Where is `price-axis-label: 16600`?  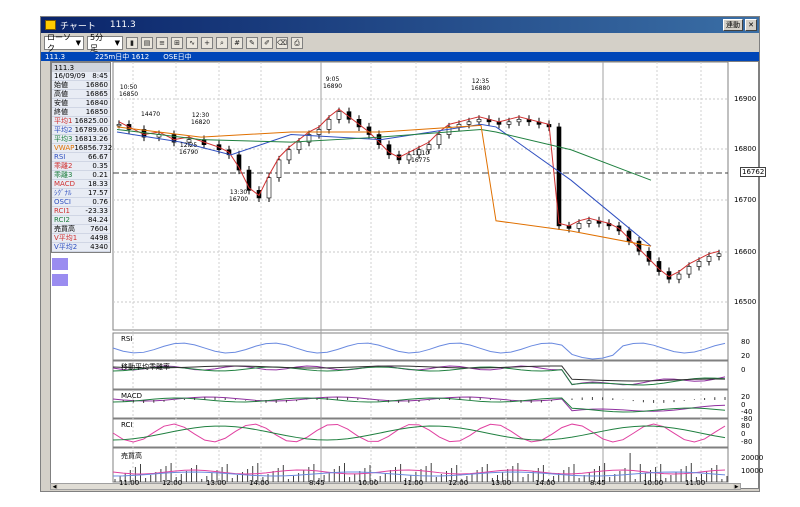
price-axis-label: 16600 is located at coordinates (745, 252).